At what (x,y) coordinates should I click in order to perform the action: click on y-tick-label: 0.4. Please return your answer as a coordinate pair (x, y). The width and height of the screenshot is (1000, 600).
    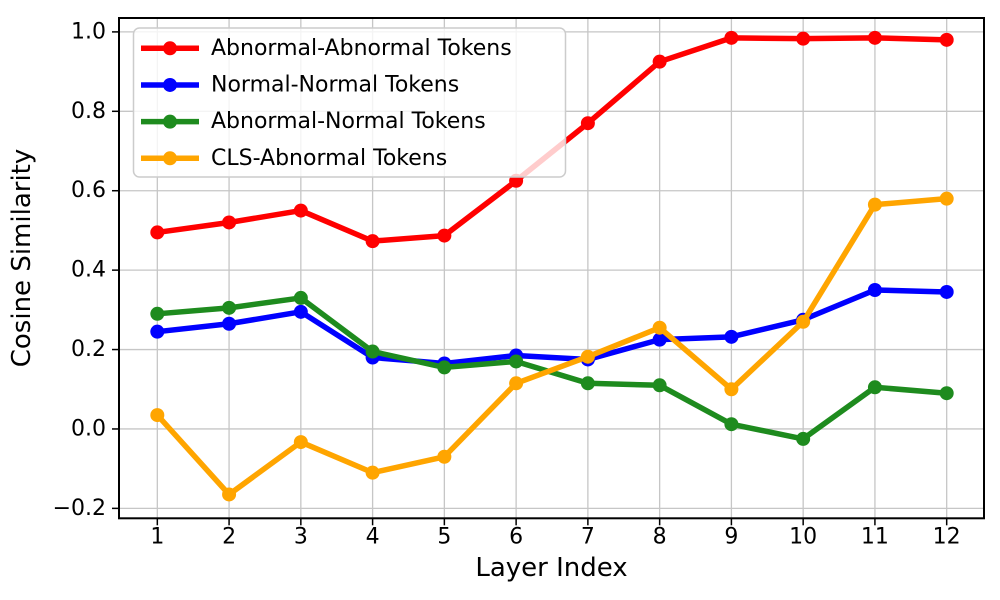
    Looking at the image, I should click on (88, 270).